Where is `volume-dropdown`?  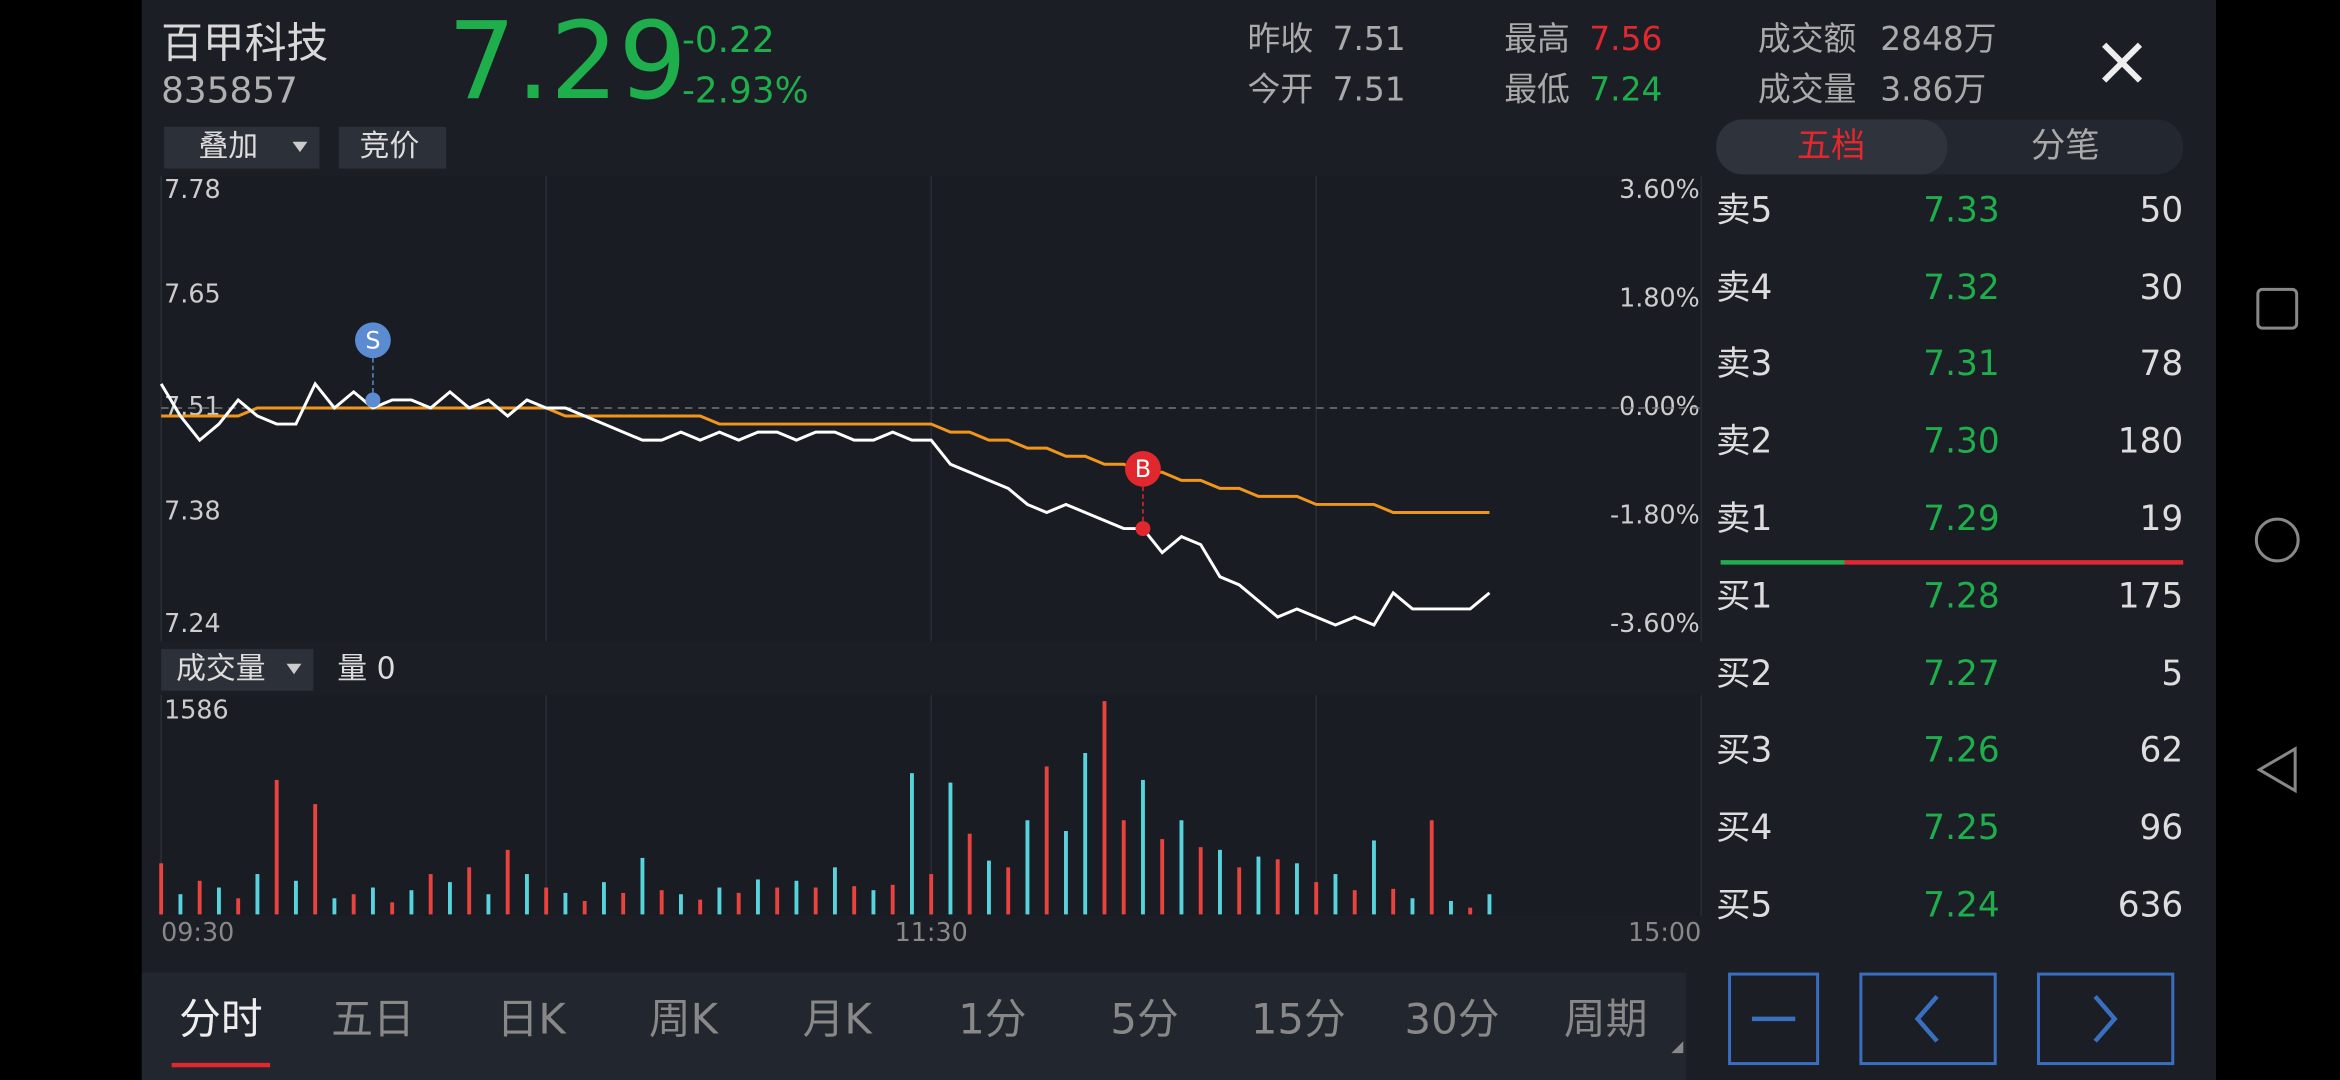 volume-dropdown is located at coordinates (237, 669).